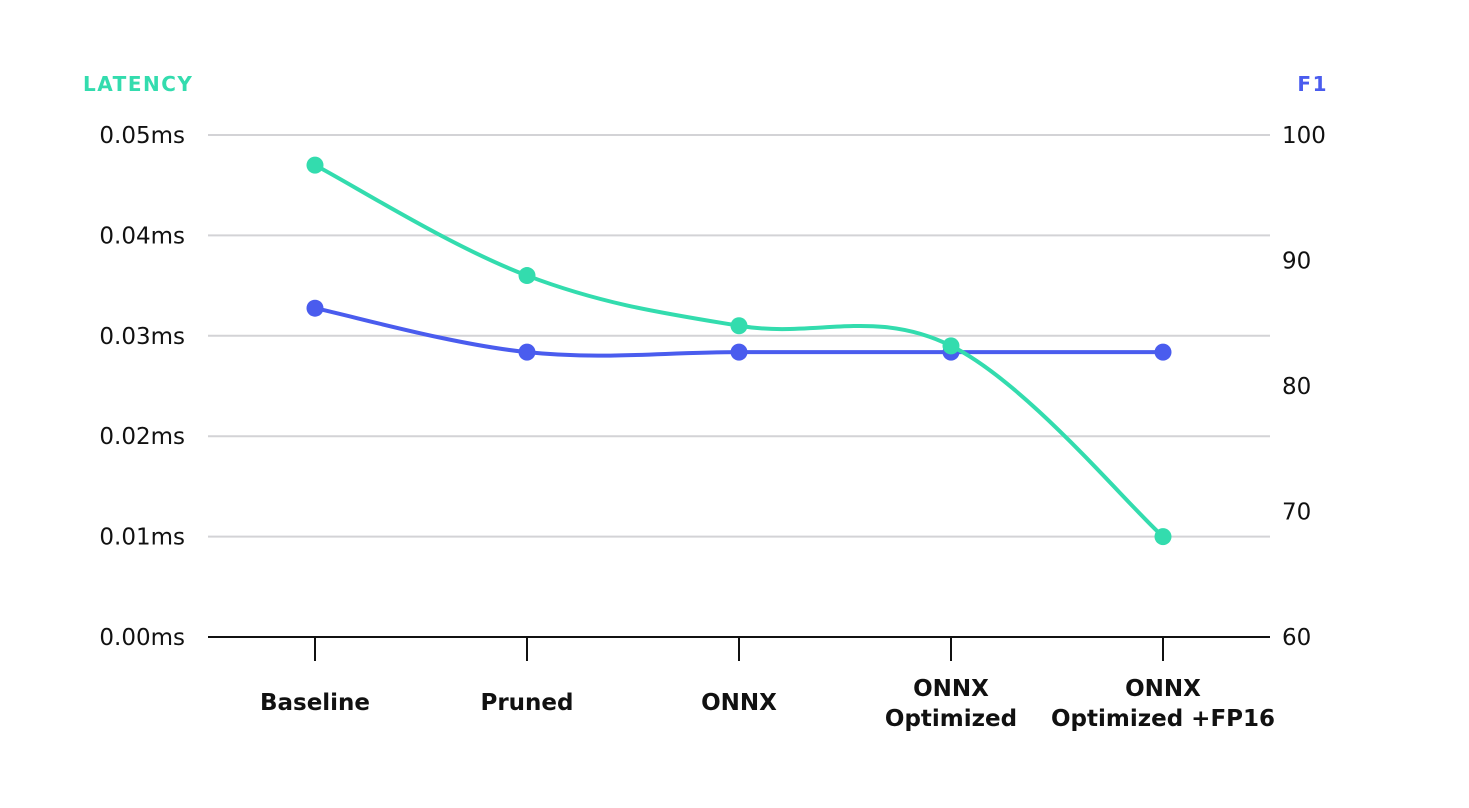 This screenshot has width=1469, height=808. I want to click on right-tick-label: 90, so click(1296, 262).